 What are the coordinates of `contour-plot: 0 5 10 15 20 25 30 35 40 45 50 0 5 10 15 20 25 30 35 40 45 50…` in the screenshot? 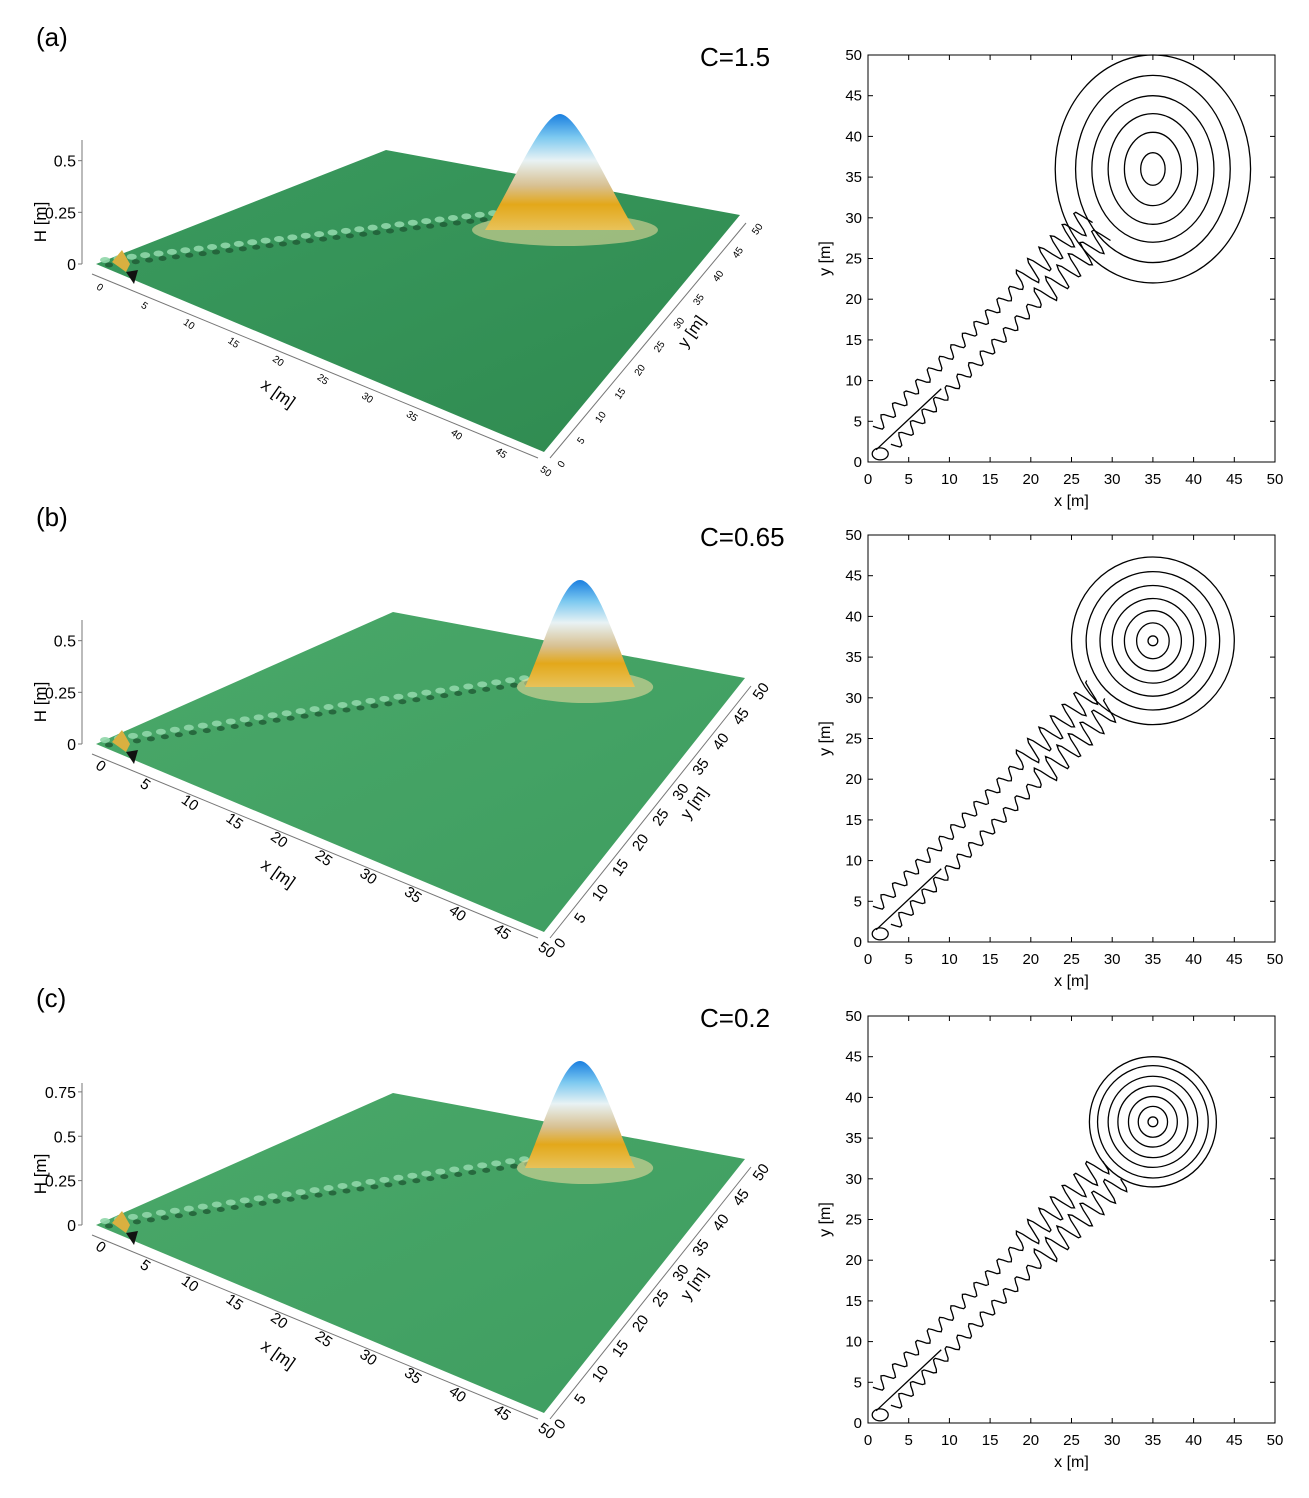 It's located at (1050, 278).